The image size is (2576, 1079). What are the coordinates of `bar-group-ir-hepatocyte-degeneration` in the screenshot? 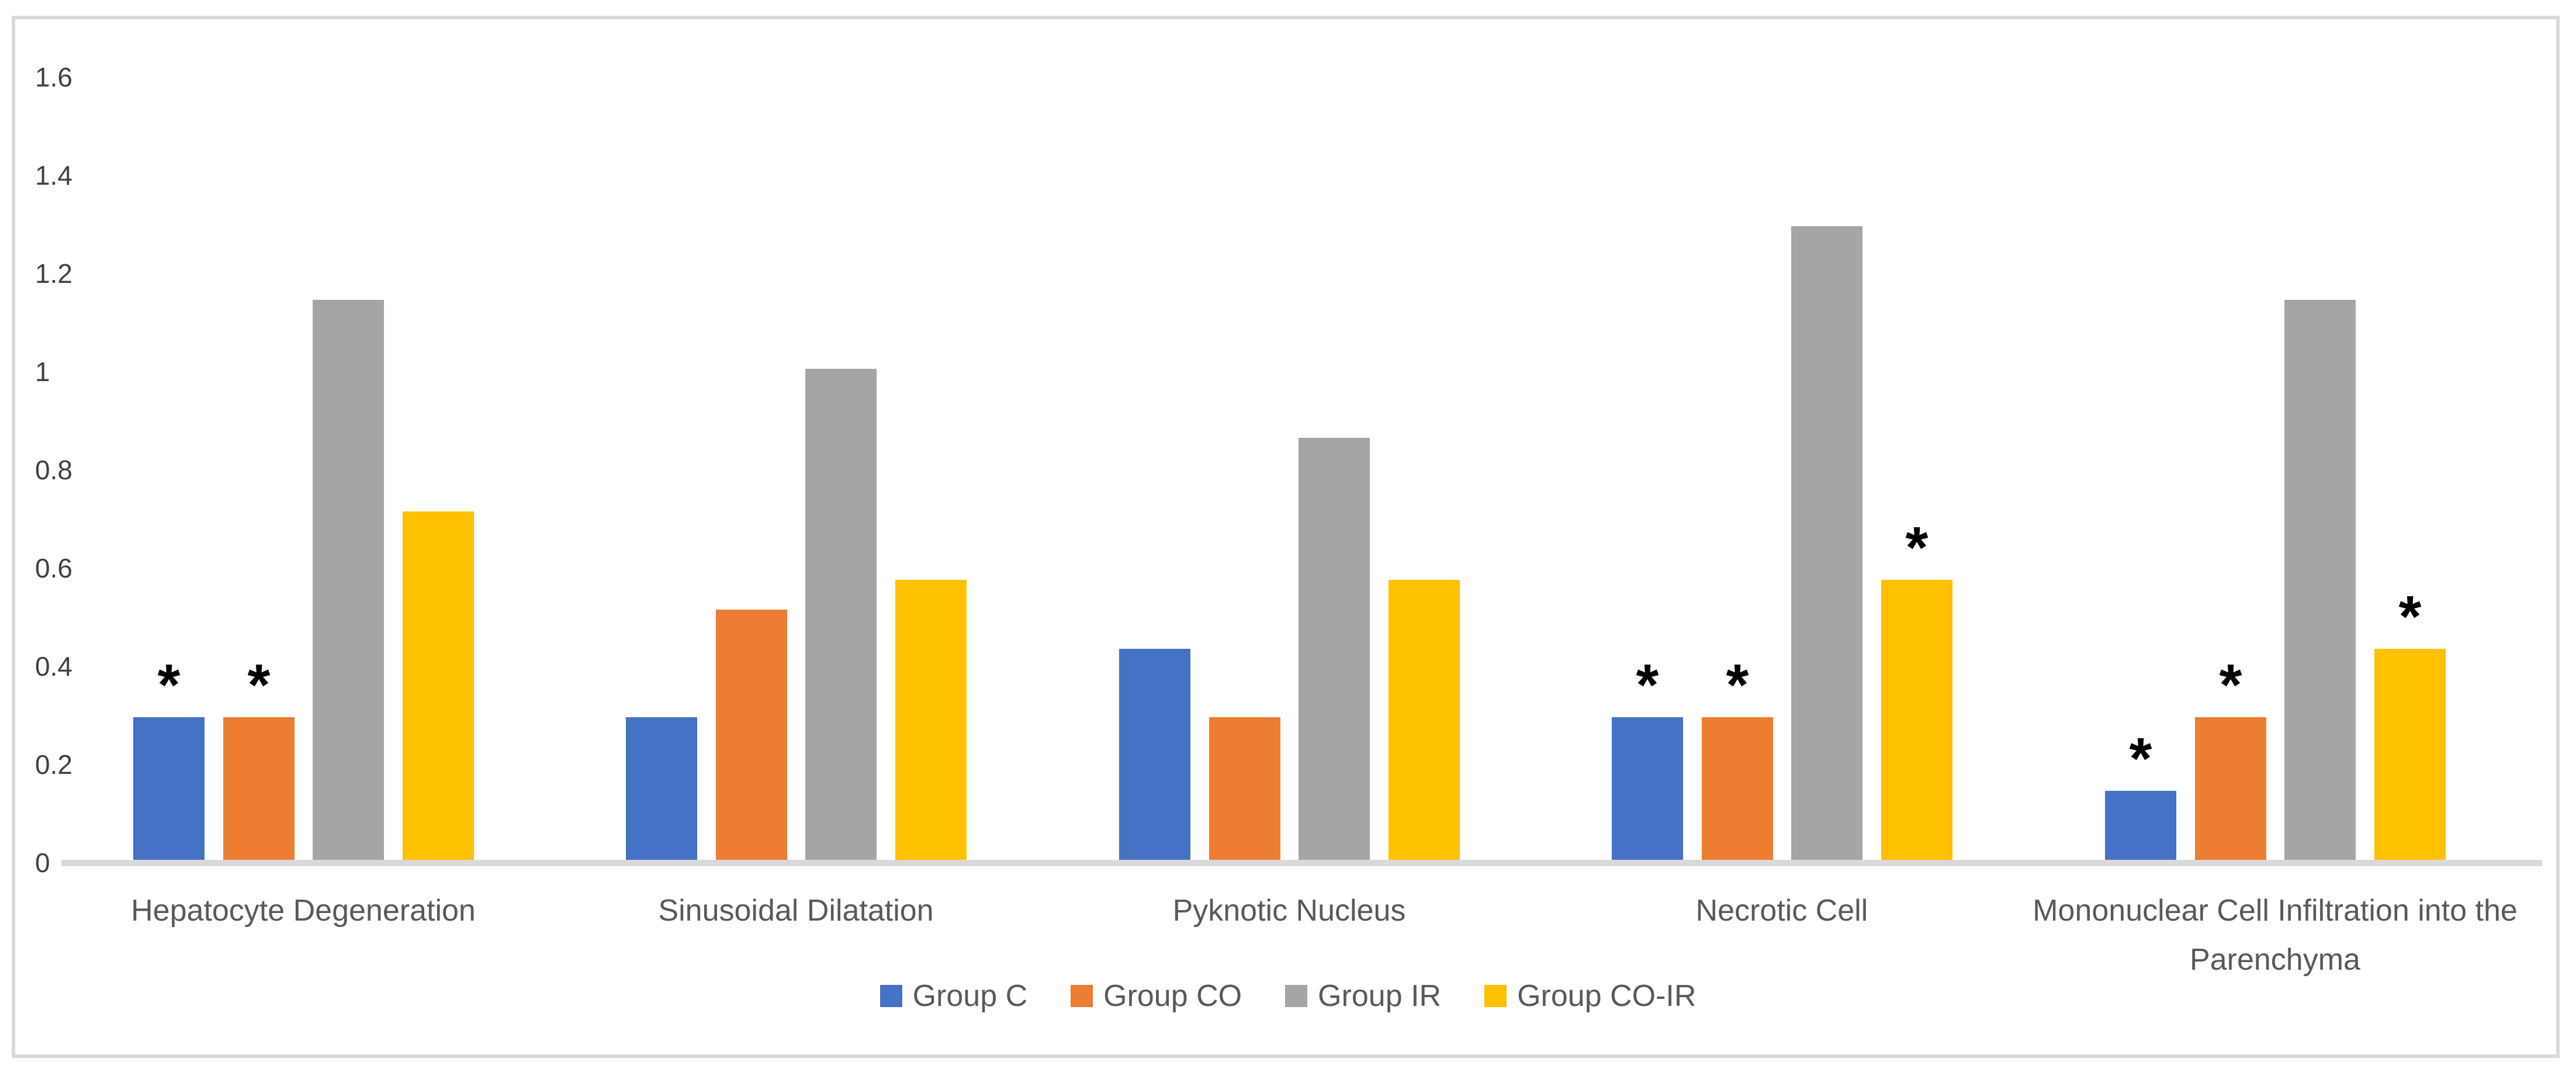 It's located at (348, 580).